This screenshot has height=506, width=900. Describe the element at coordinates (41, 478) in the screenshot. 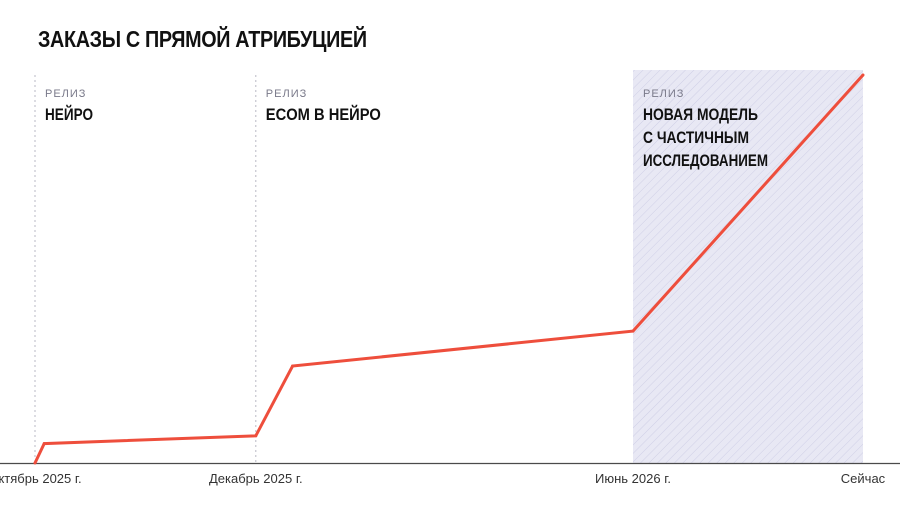

I see `x-tick-label: Октябрь 2025 г.` at that location.